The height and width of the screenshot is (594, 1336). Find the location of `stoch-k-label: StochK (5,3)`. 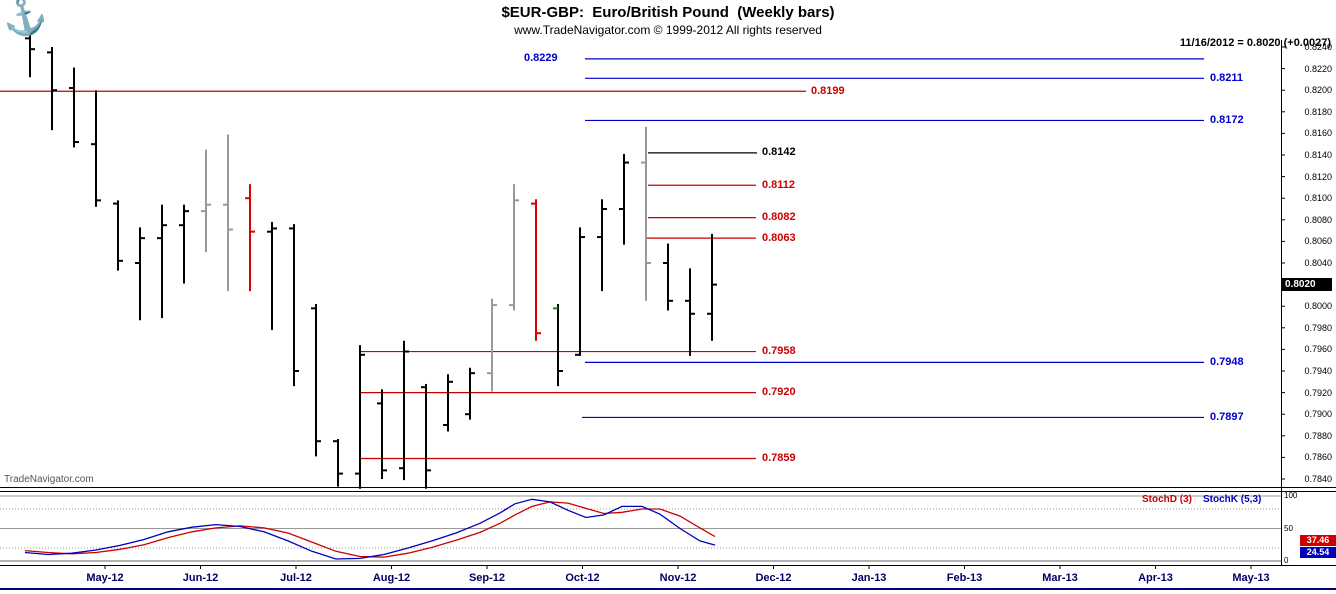

stoch-k-label: StochK (5,3) is located at coordinates (1232, 499).